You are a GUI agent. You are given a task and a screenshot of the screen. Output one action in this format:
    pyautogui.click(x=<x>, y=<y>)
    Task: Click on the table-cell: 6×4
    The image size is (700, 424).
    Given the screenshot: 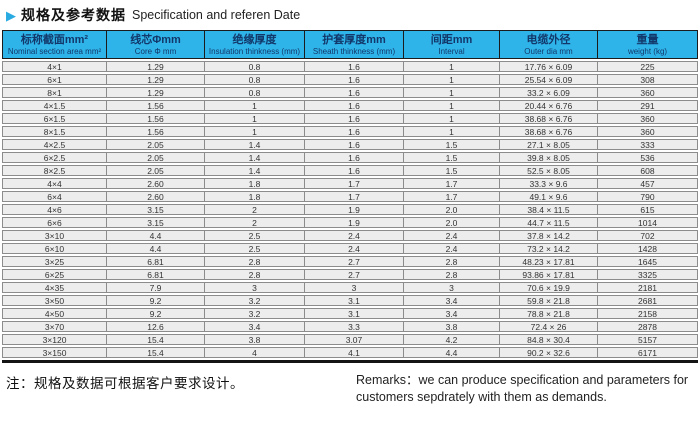 What is the action you would take?
    pyautogui.click(x=54, y=197)
    